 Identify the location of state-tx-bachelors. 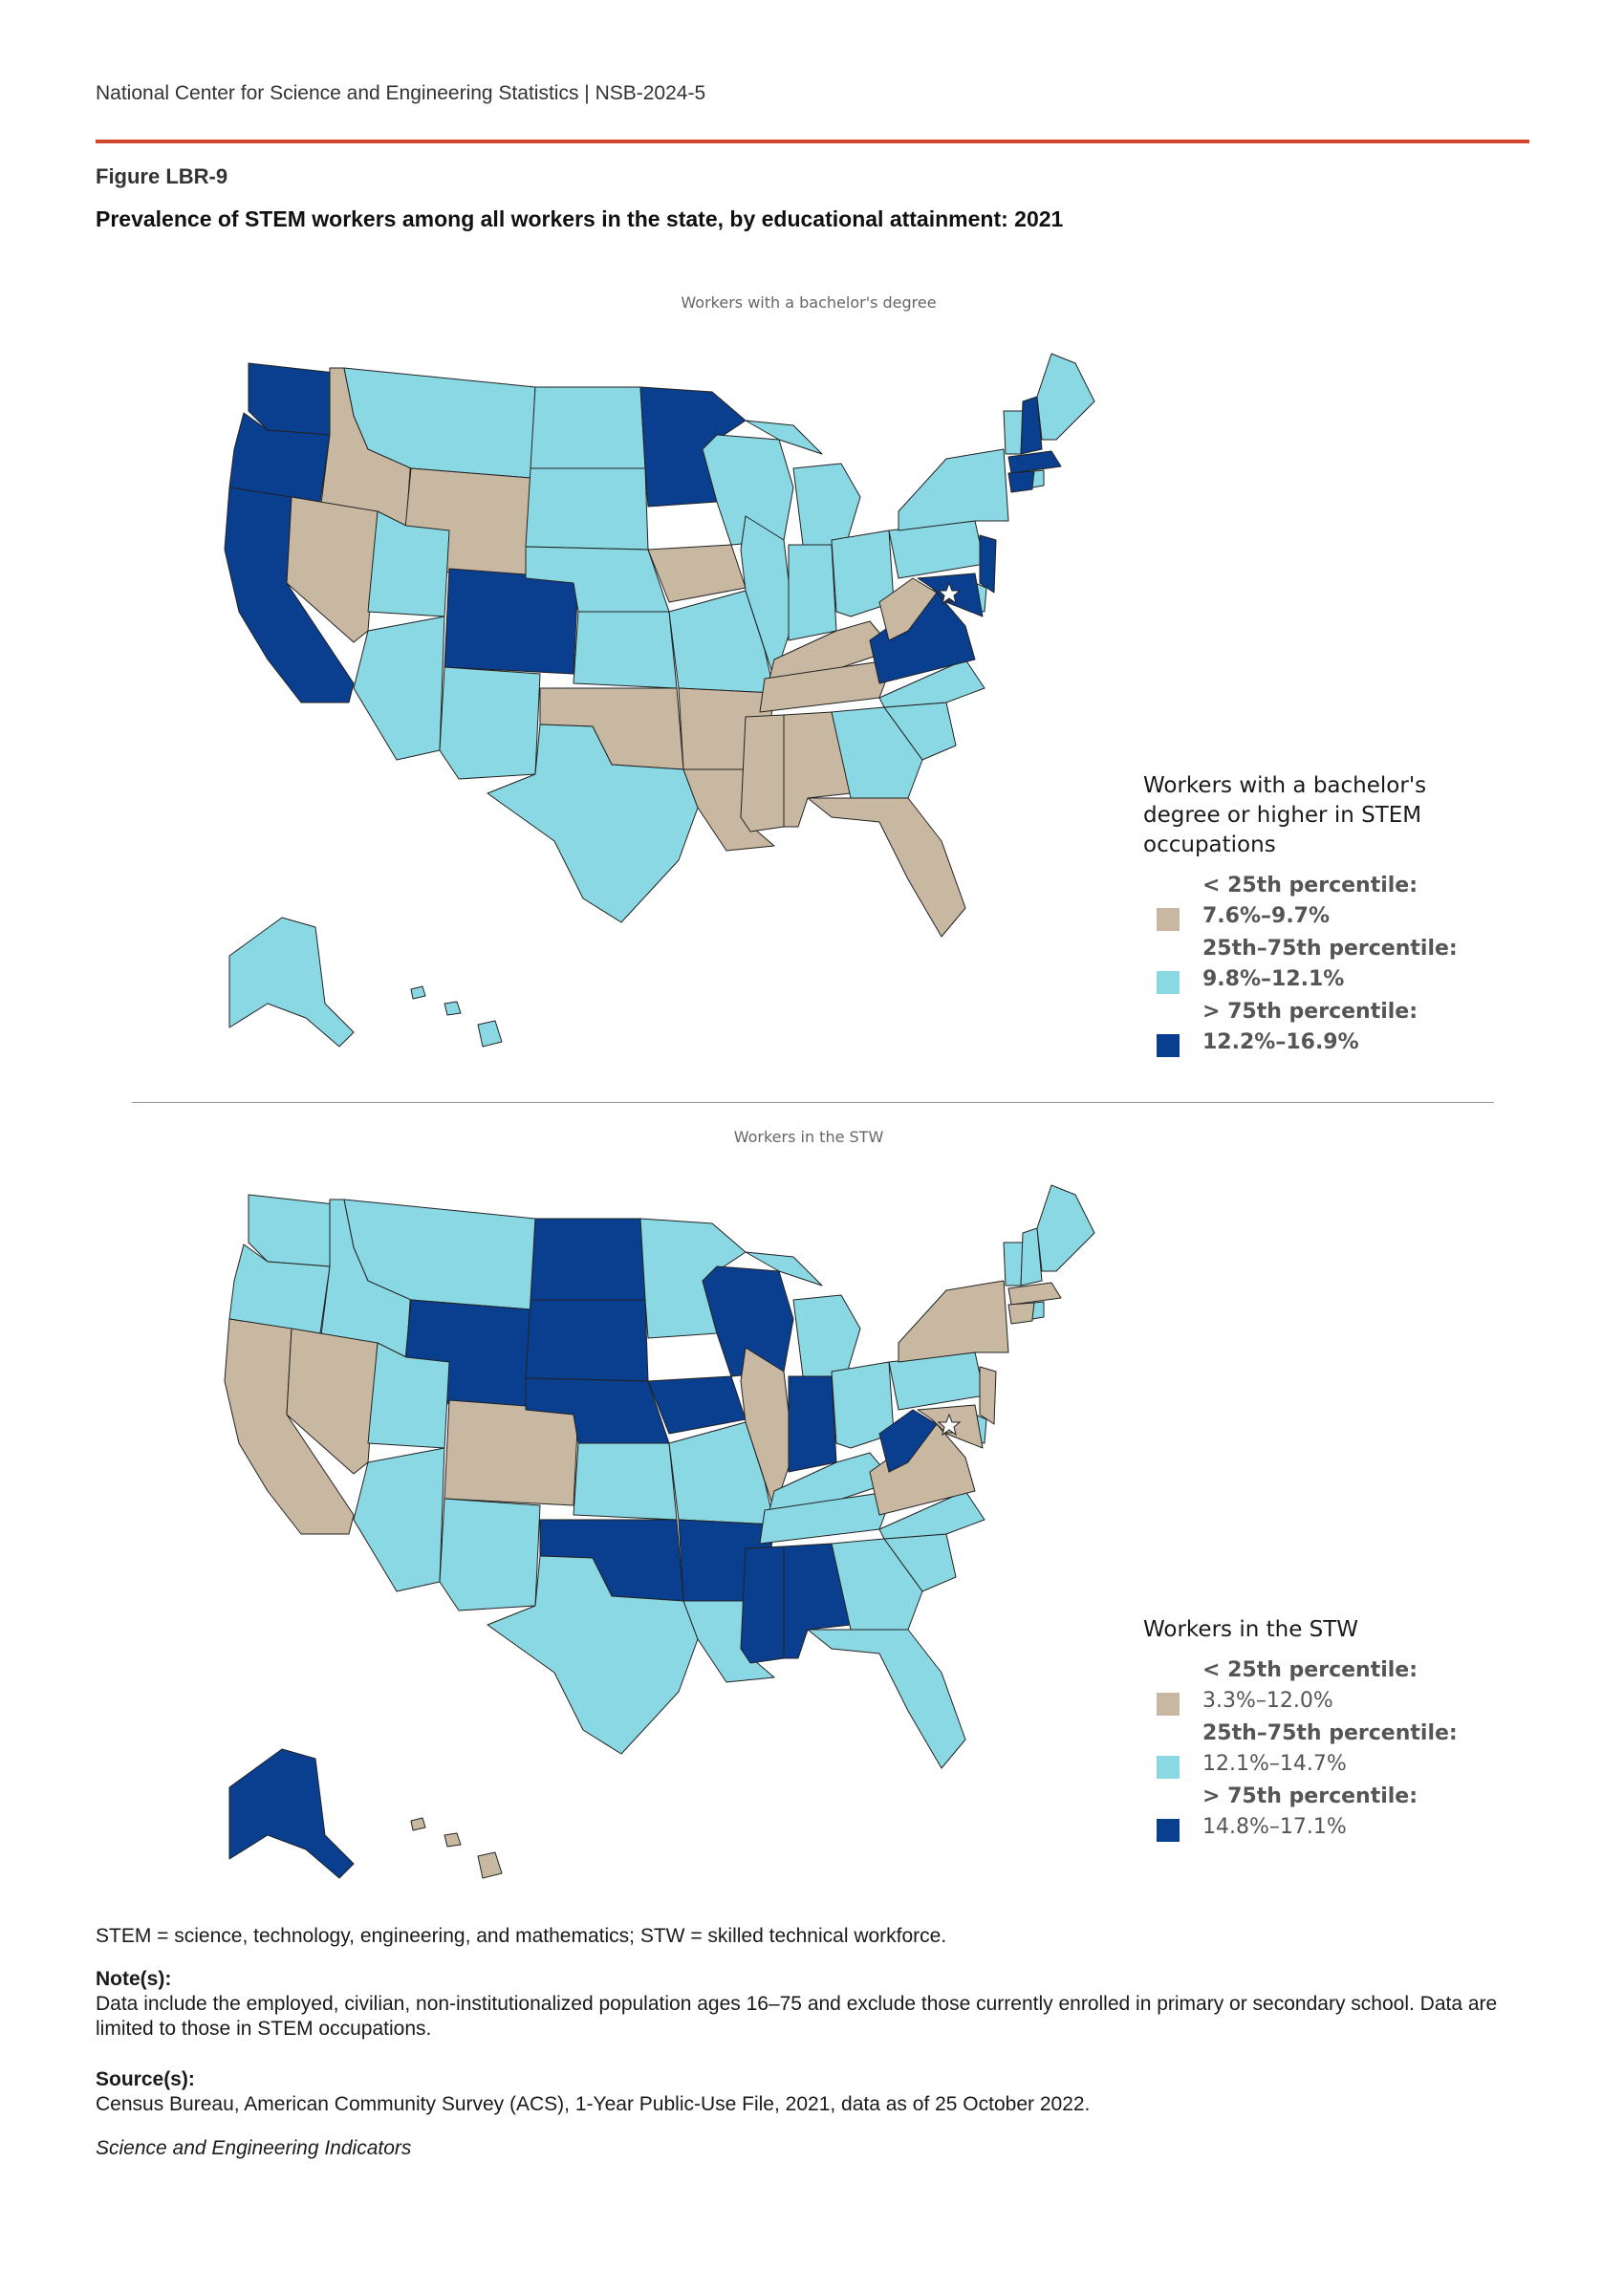
(593, 824).